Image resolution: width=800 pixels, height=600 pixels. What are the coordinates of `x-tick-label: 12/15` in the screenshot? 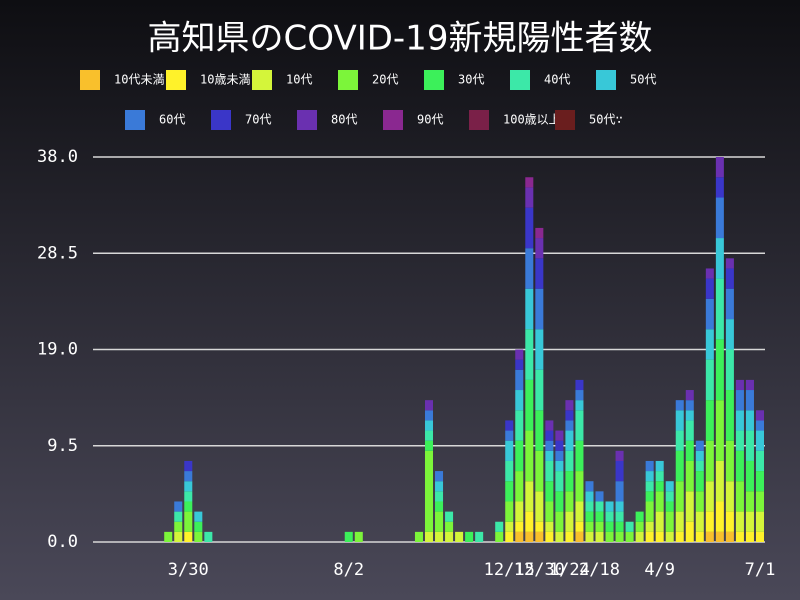 It's located at (509, 570).